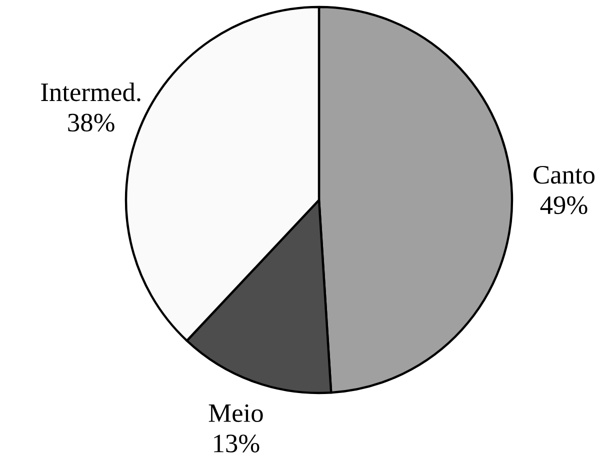 This screenshot has height=467, width=600. Describe the element at coordinates (90, 92) in the screenshot. I see `slice-label: Intermed.` at that location.